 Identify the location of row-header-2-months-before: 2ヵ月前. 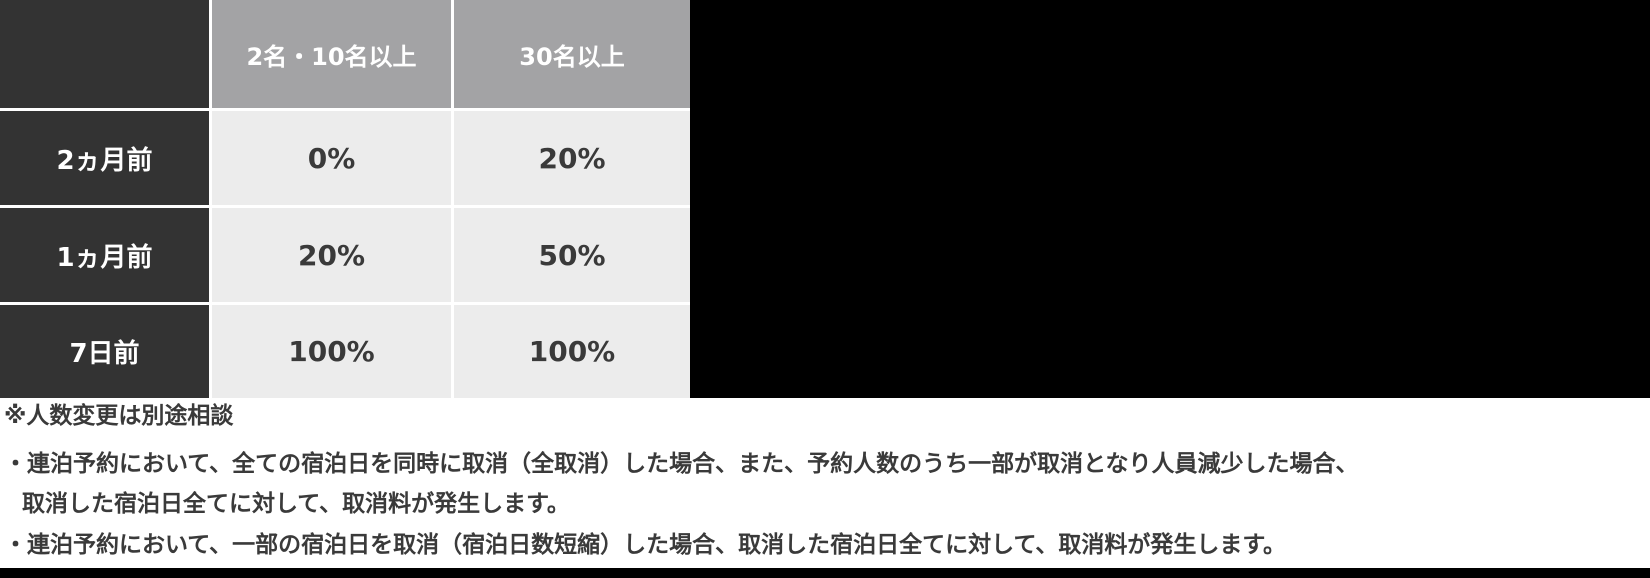
(104, 158).